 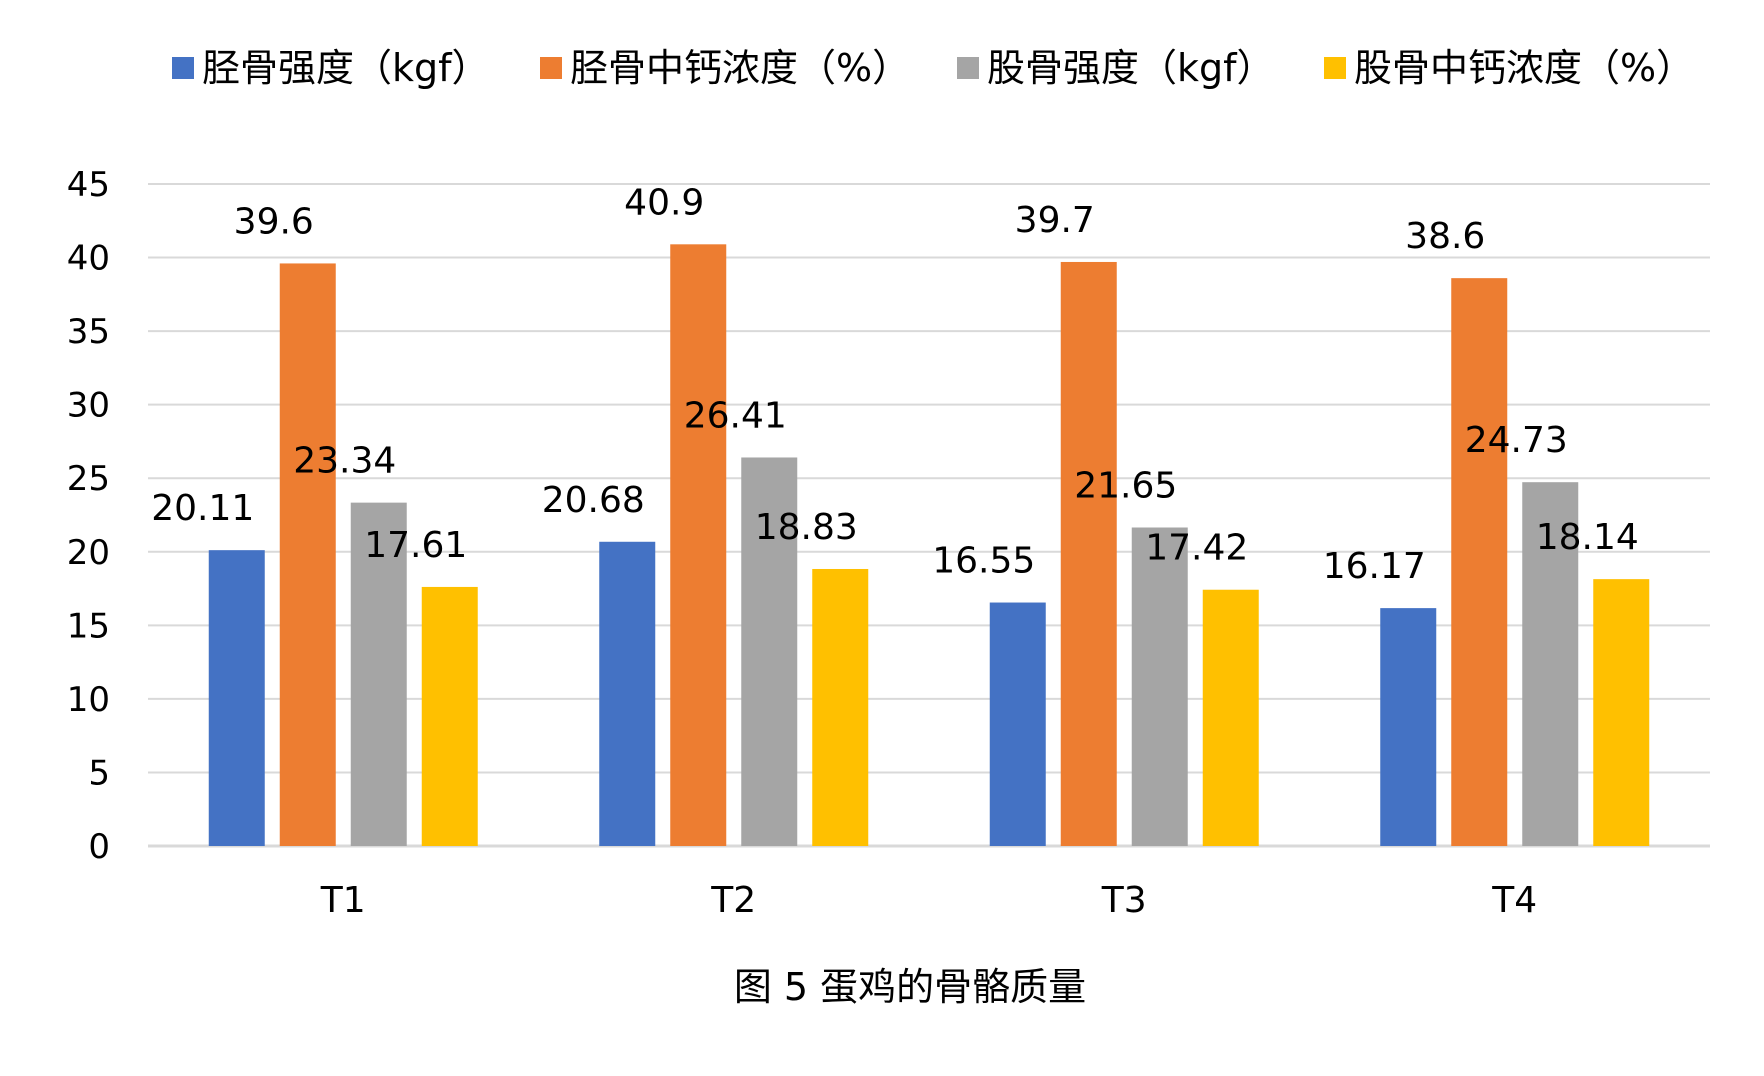 I want to click on y-tick-label: 35, so click(x=88, y=332).